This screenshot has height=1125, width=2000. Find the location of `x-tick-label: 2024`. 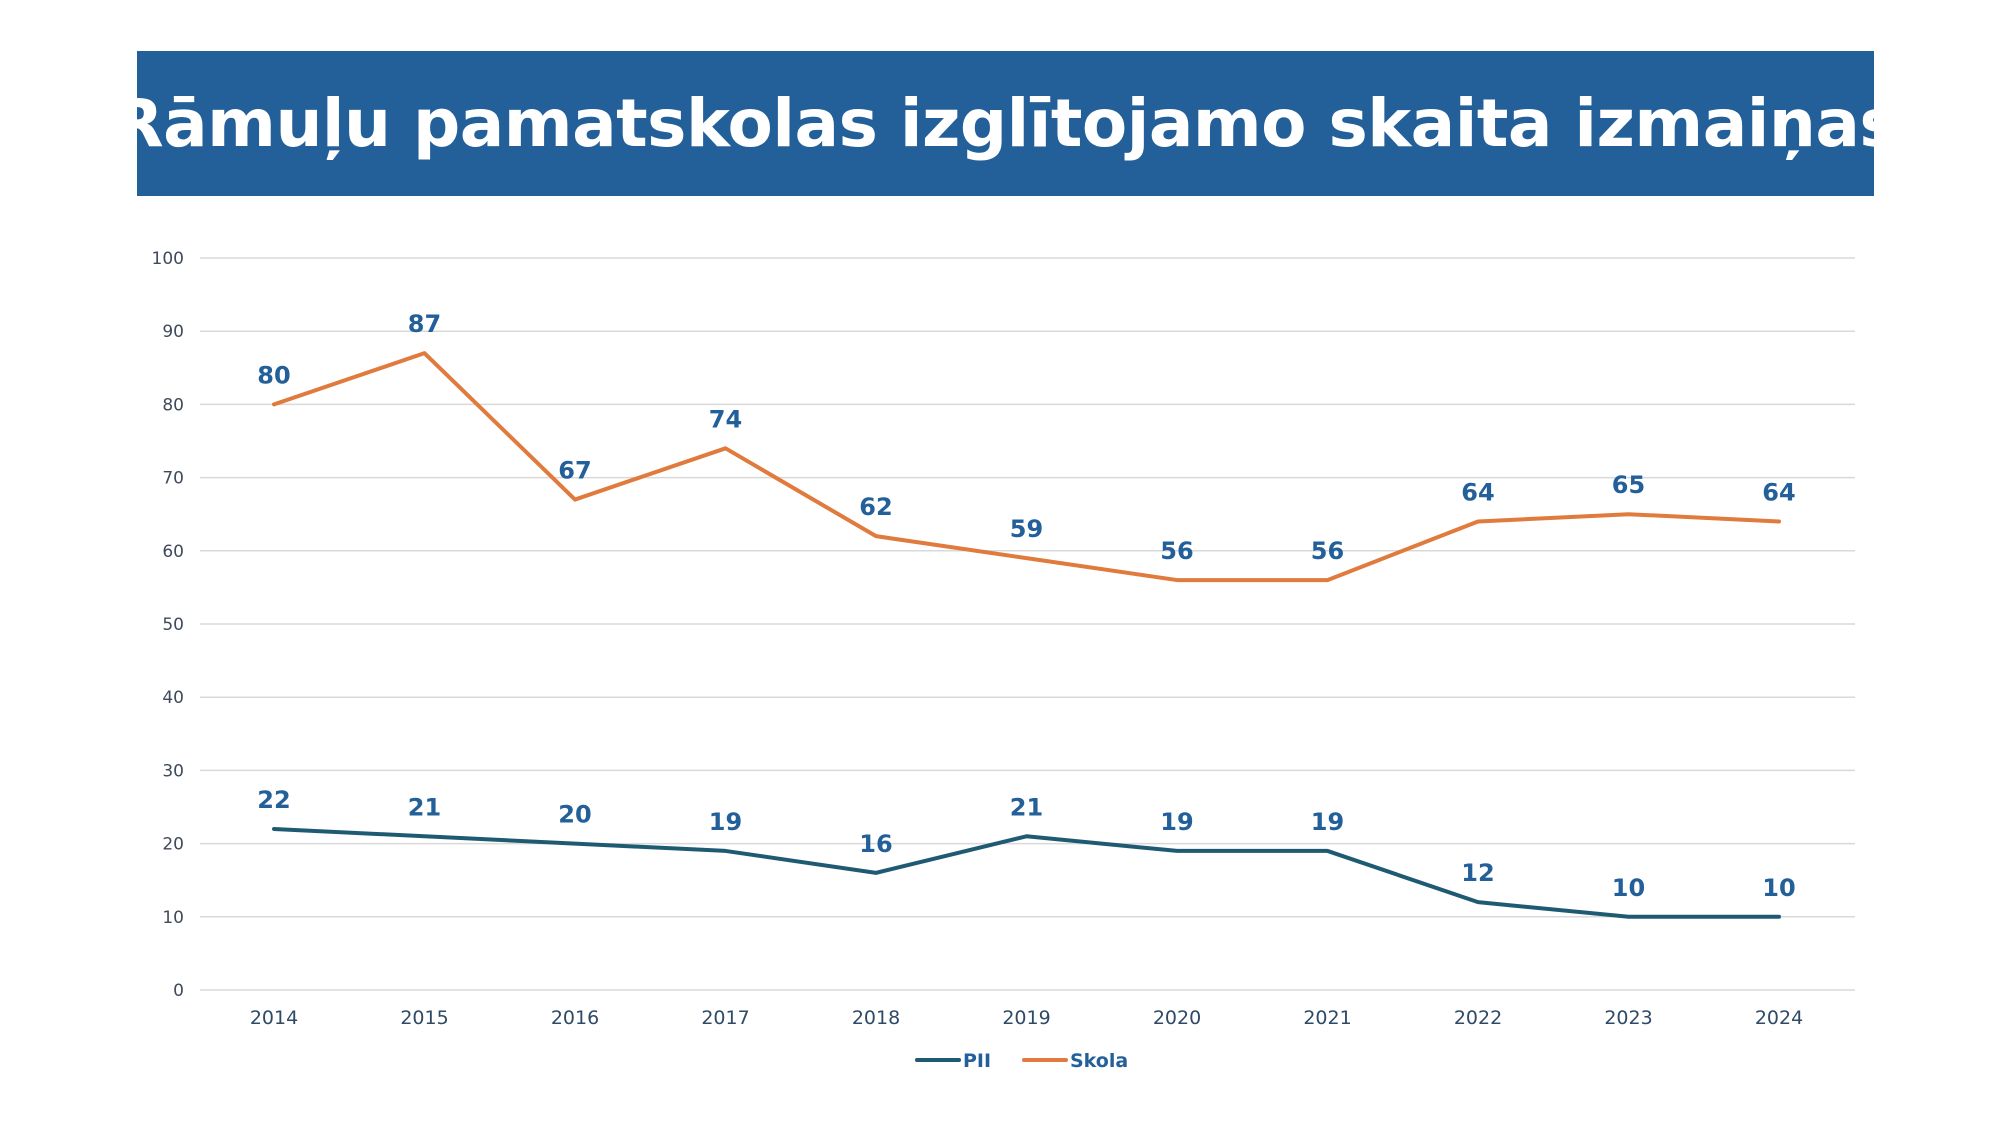

x-tick-label: 2024 is located at coordinates (1779, 1018).